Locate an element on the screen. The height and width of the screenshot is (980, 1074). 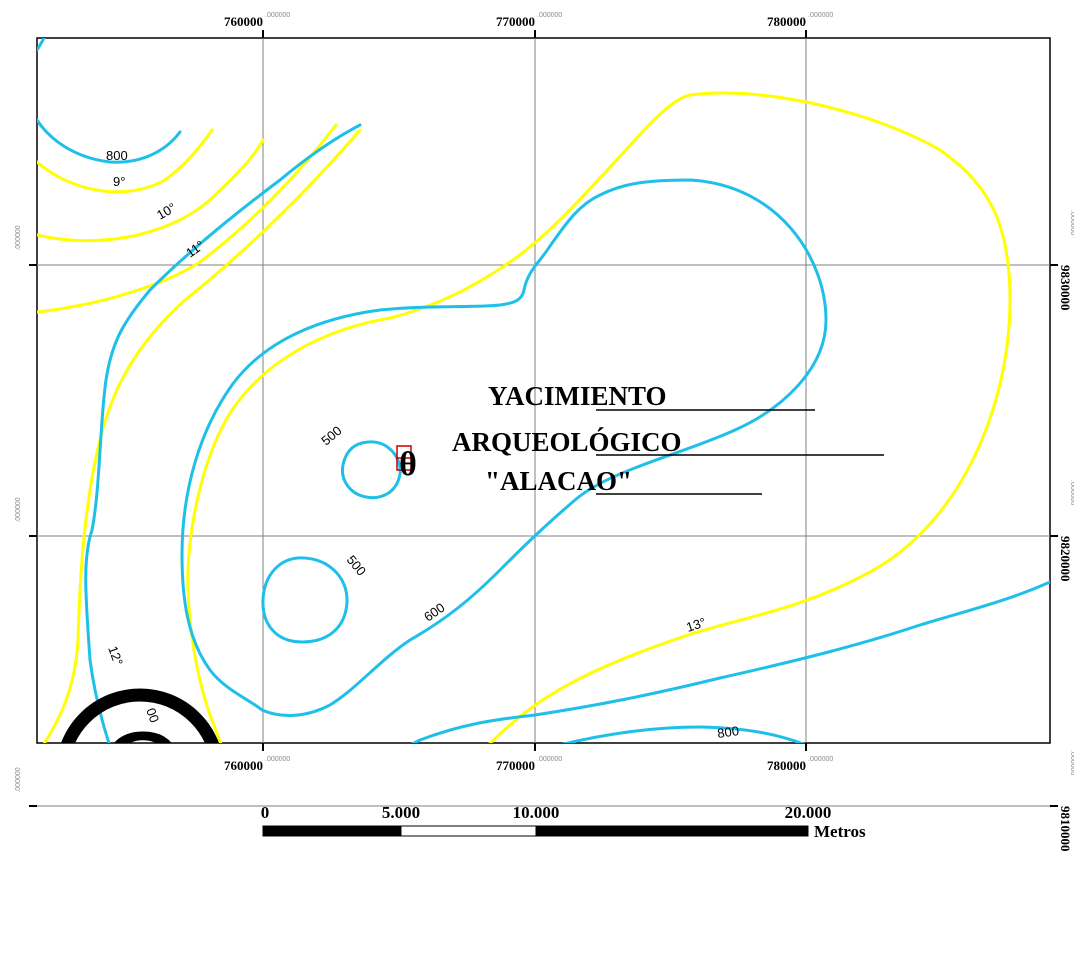
archaeological-site-marker: θ is located at coordinates (406, 464).